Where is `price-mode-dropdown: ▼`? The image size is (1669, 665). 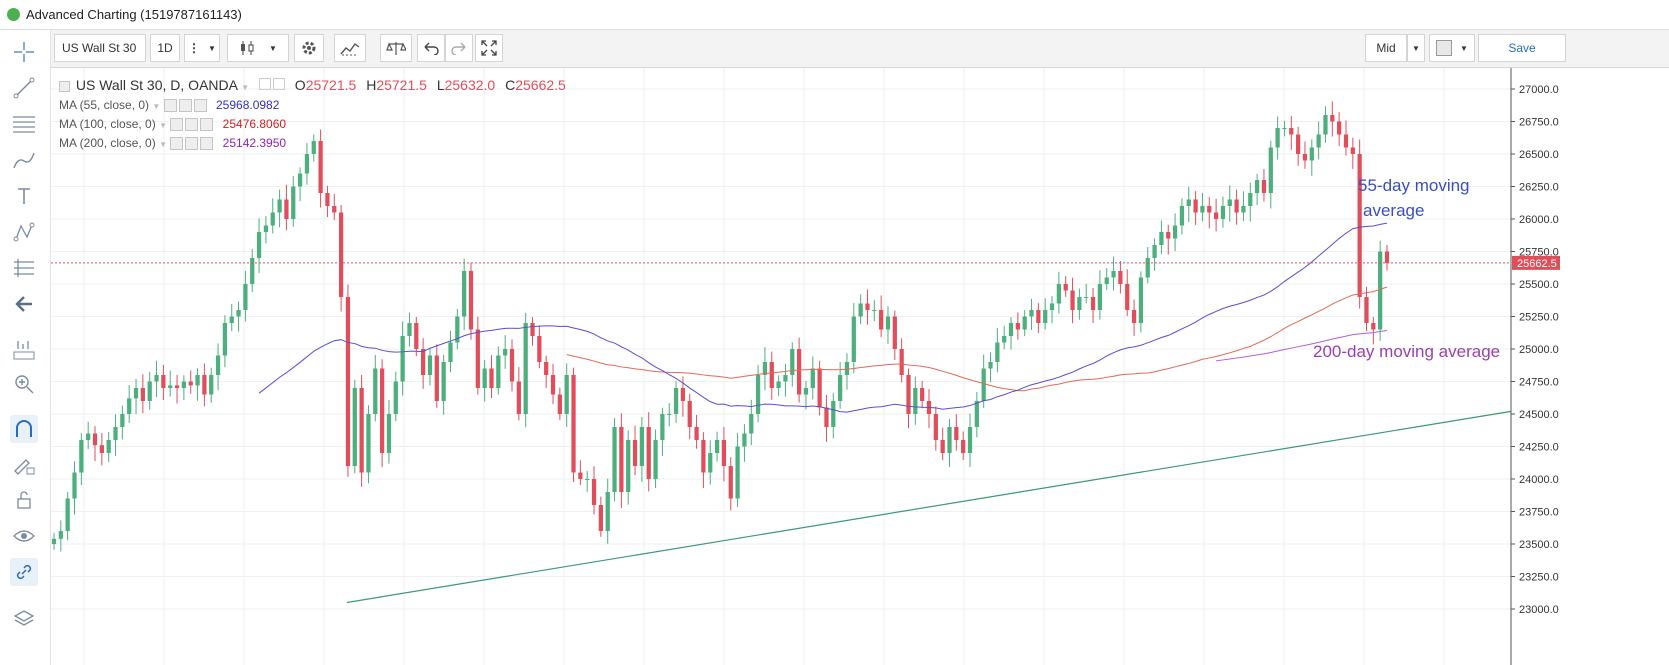 price-mode-dropdown: ▼ is located at coordinates (1416, 48).